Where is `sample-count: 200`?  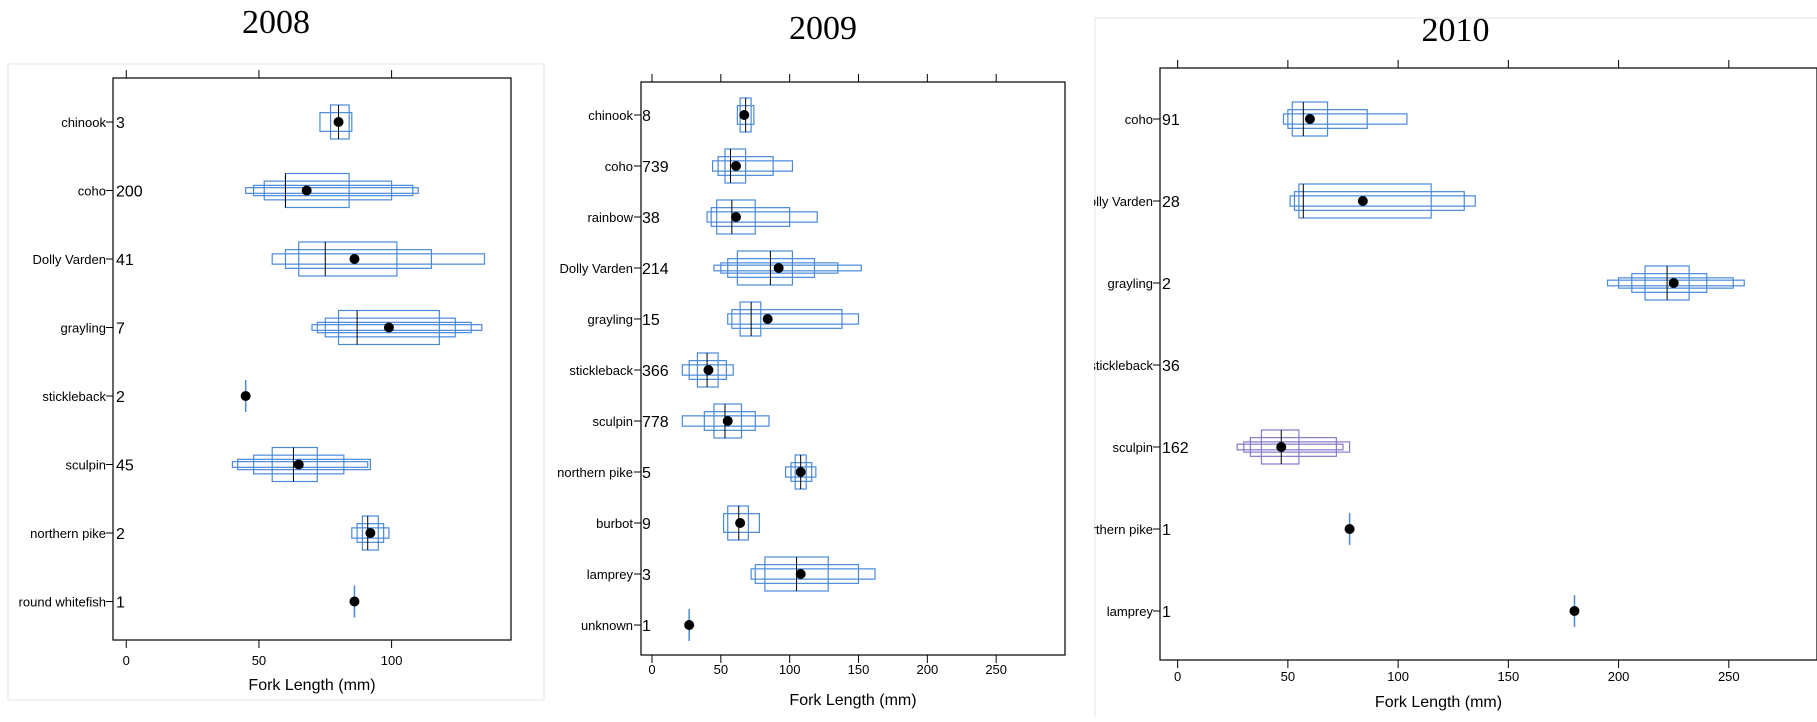
sample-count: 200 is located at coordinates (129, 192).